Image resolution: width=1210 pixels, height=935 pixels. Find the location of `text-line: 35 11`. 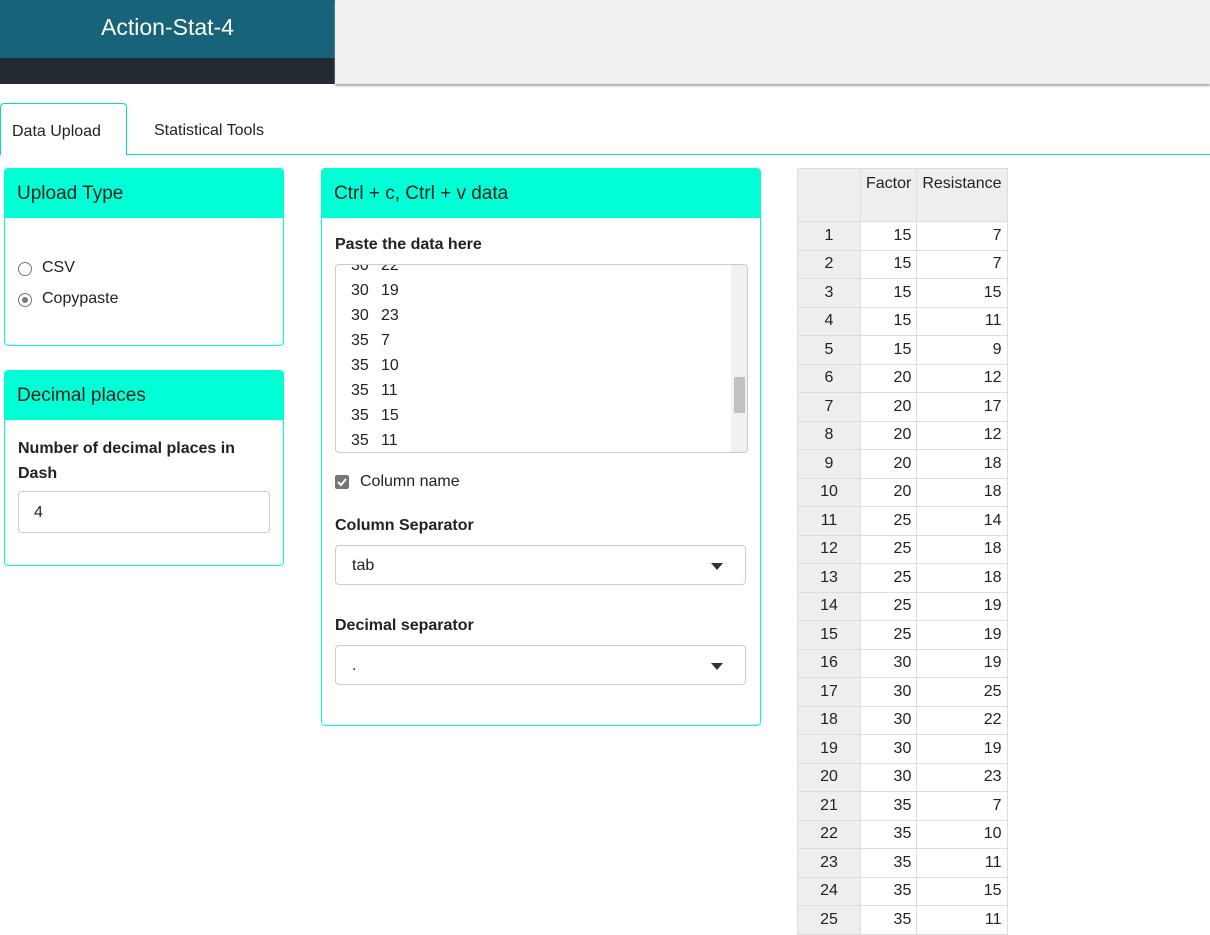

text-line: 35 11 is located at coordinates (386, 440).